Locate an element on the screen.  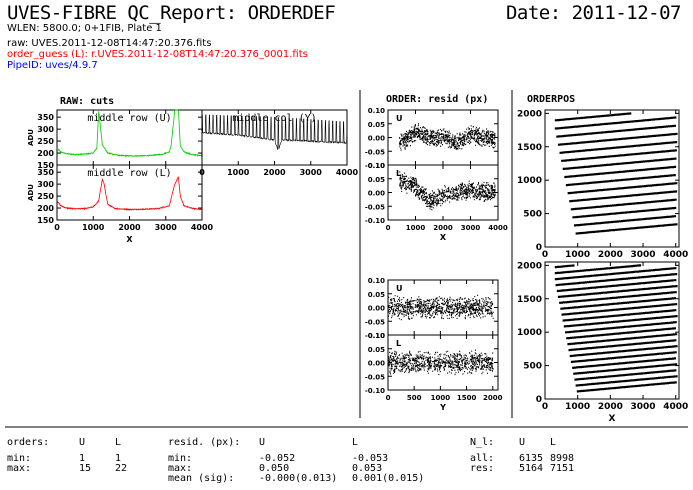
order-traces is located at coordinates (616, 173).